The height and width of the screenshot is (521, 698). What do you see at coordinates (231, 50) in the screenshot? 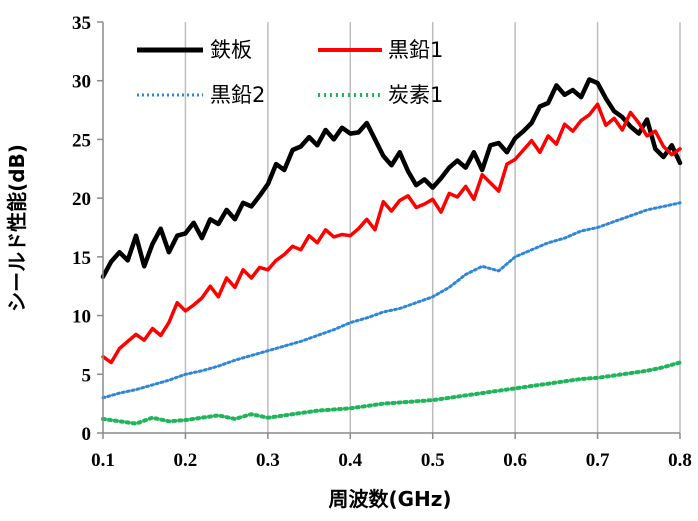
I see `legend-label-tetsuban: 鉄板` at bounding box center [231, 50].